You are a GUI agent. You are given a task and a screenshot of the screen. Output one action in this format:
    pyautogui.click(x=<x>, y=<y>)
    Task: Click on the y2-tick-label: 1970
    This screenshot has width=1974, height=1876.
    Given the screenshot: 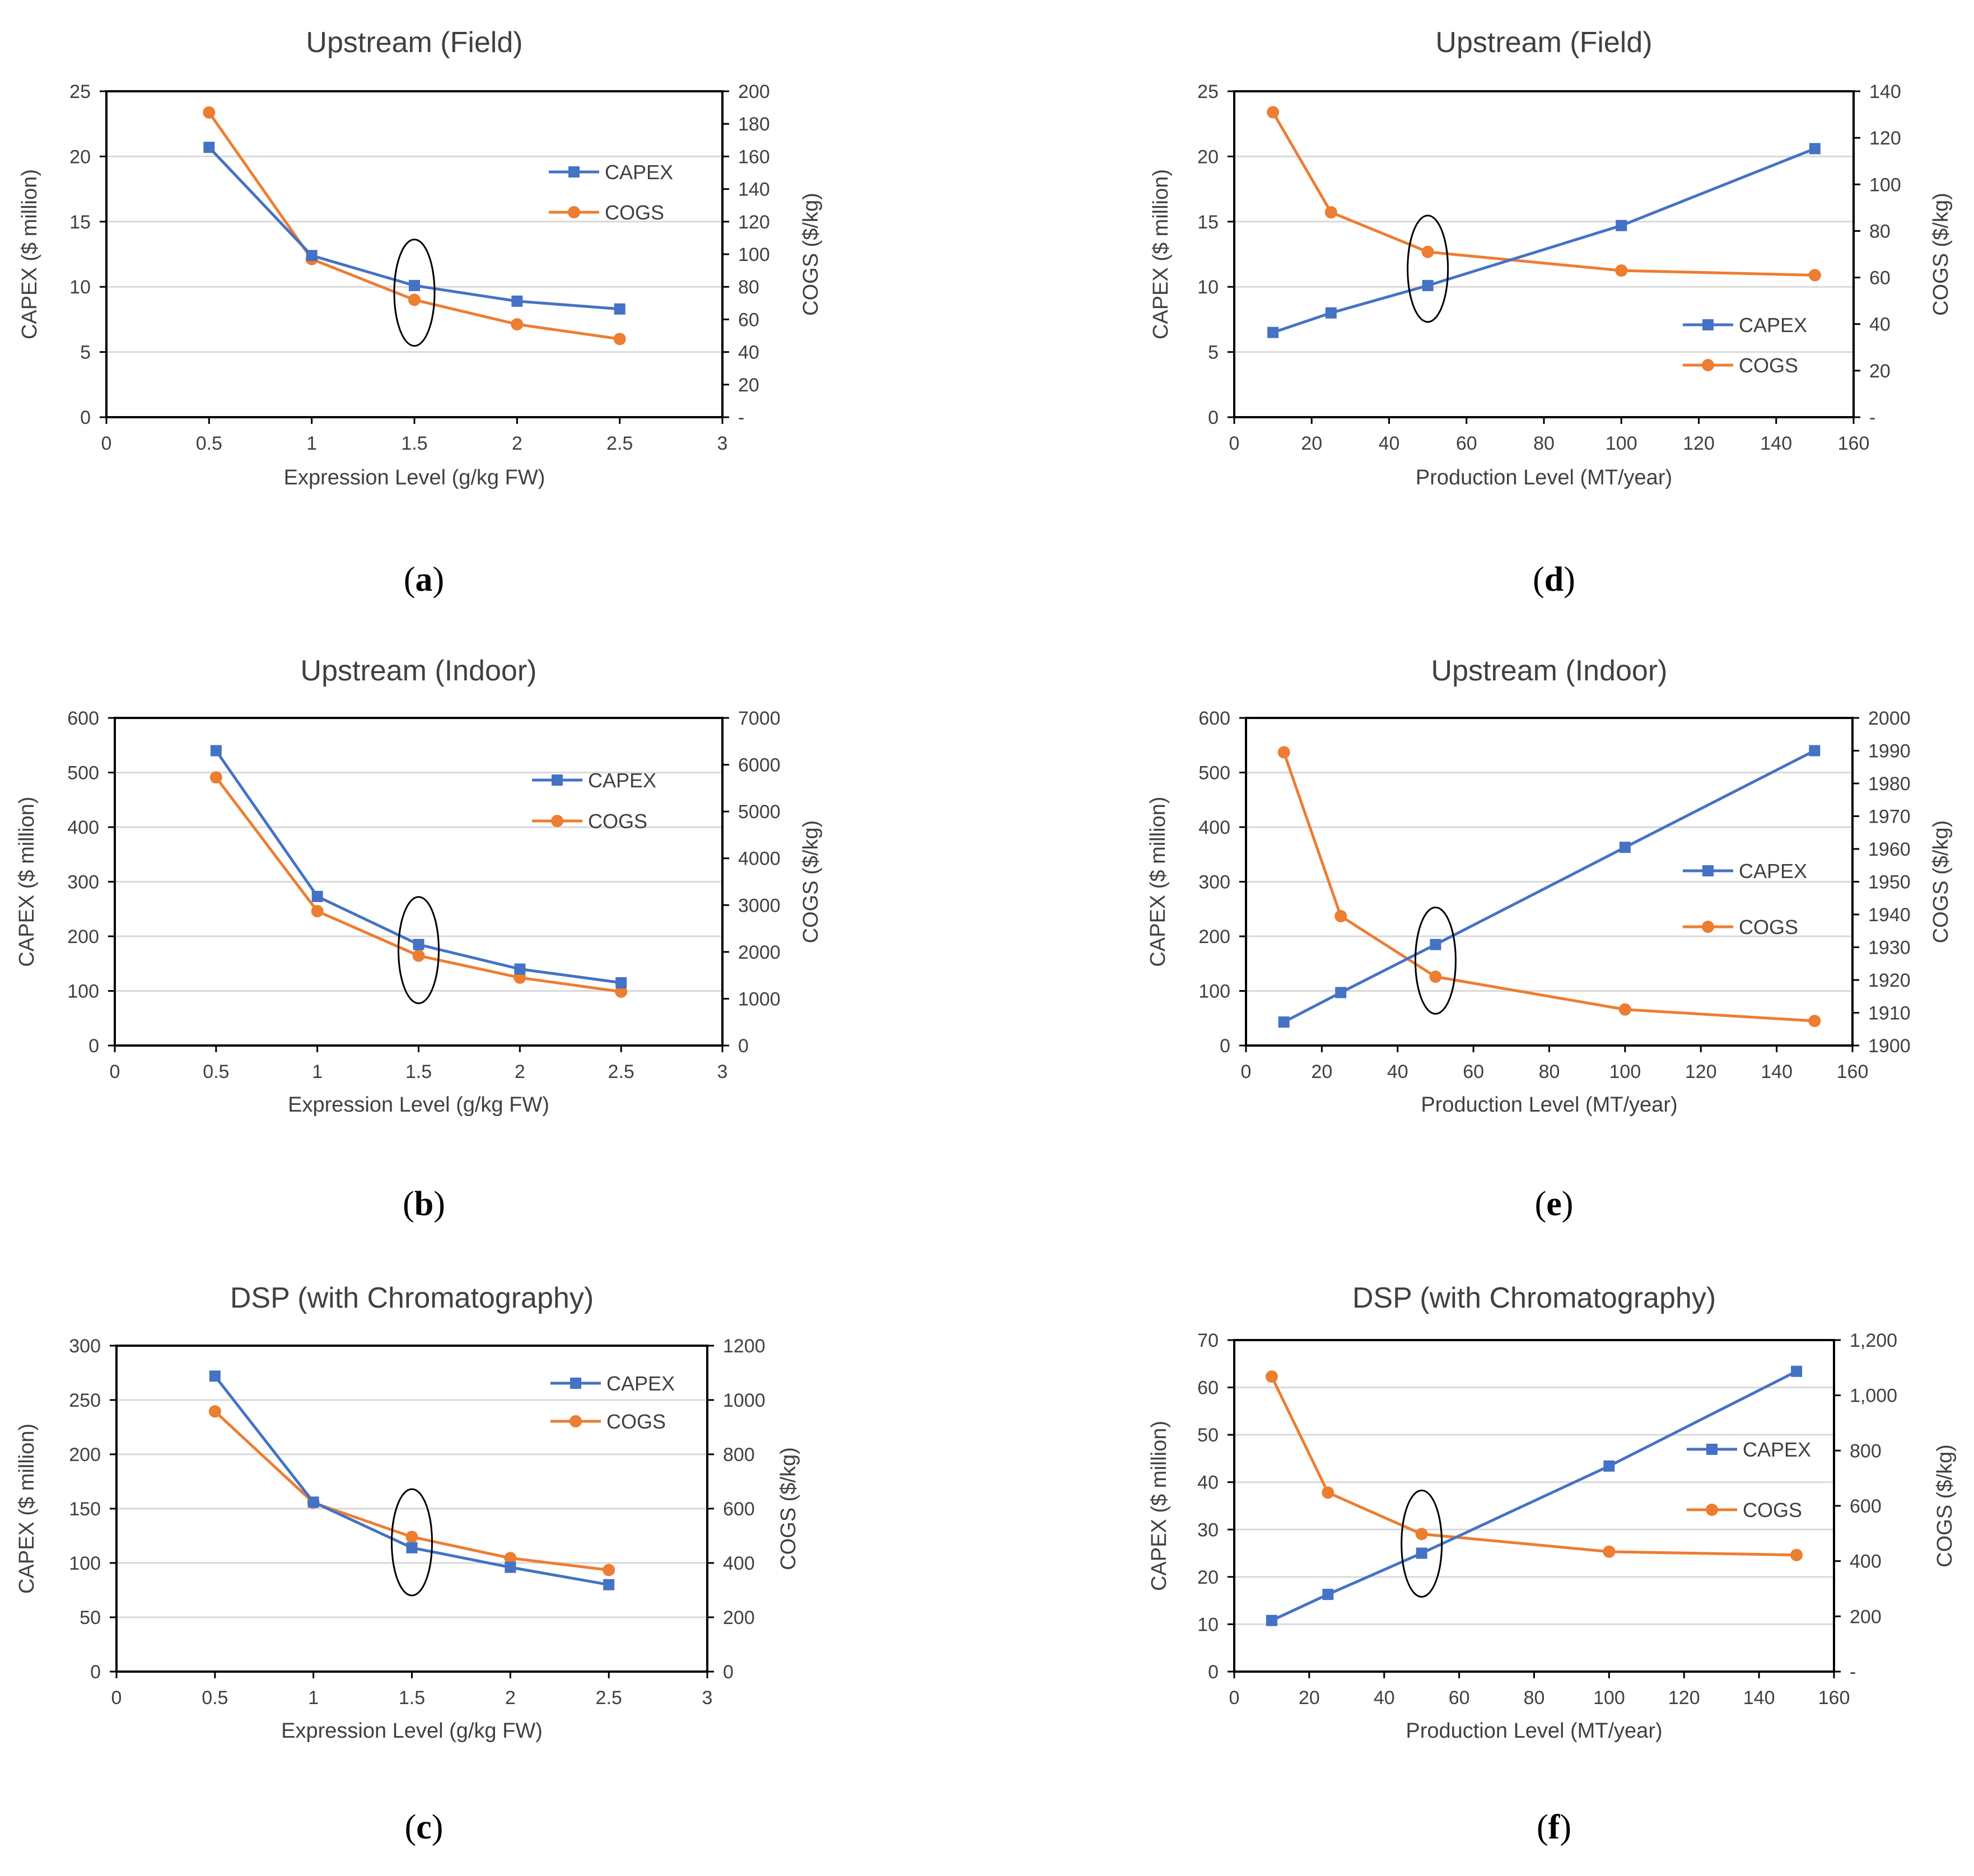 What is the action you would take?
    pyautogui.click(x=1890, y=817)
    